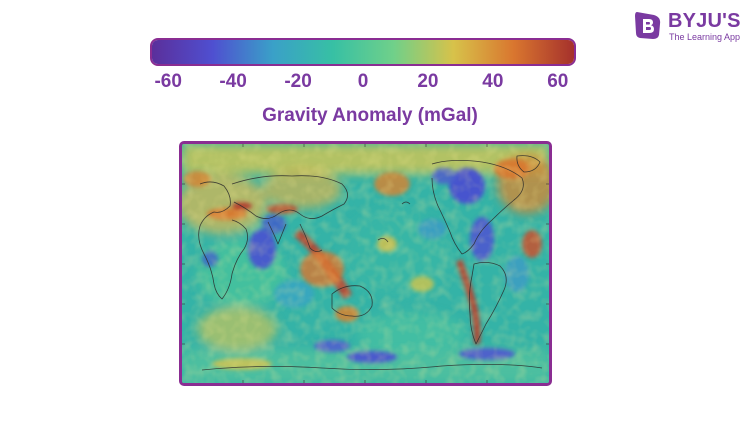 The height and width of the screenshot is (428, 750). Describe the element at coordinates (168, 81) in the screenshot. I see `colorbar-tick-label: -60` at that location.